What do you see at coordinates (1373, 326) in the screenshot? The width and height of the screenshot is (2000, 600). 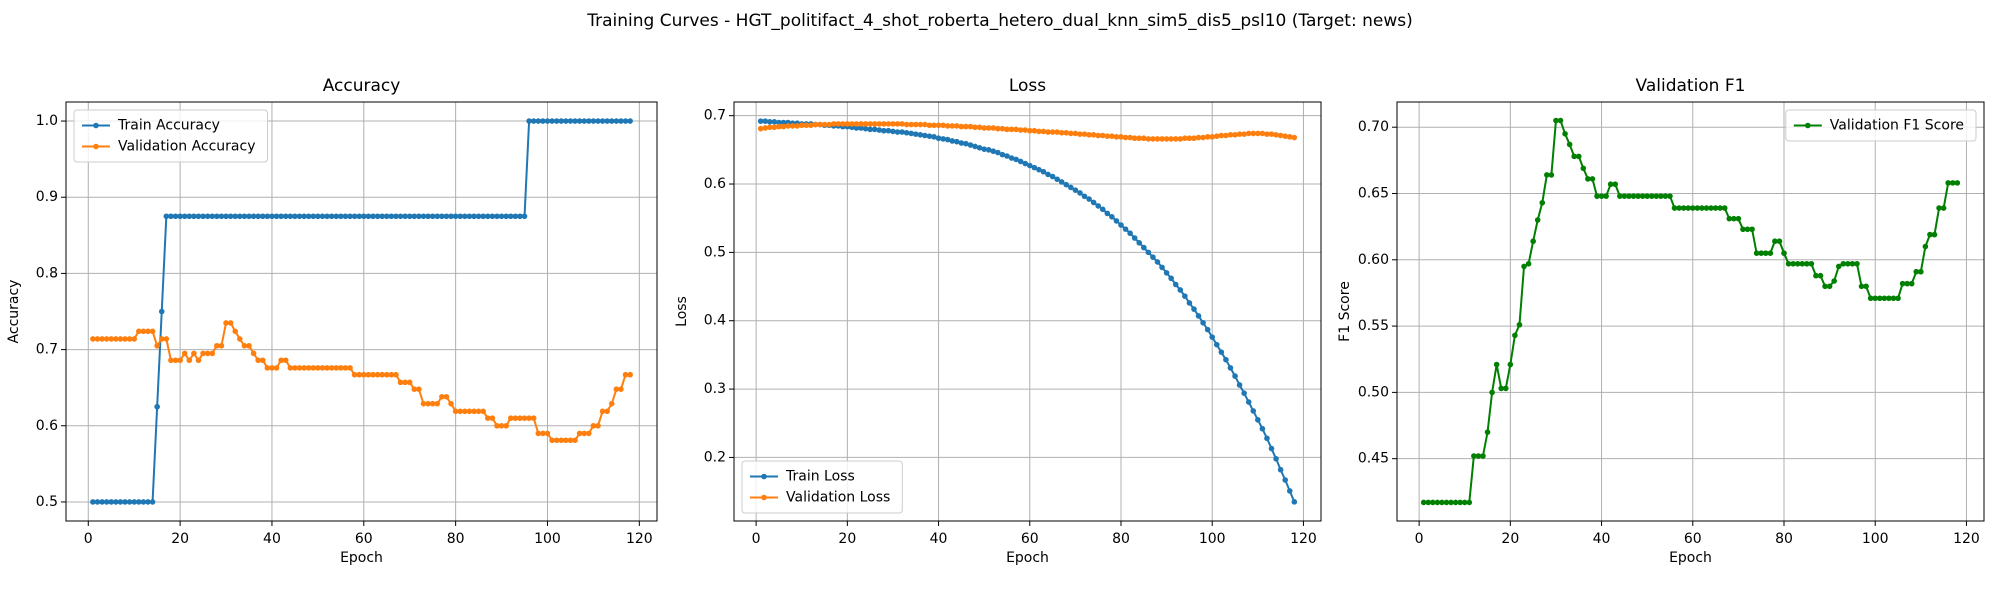 I see `y-tick-label: 0.55` at bounding box center [1373, 326].